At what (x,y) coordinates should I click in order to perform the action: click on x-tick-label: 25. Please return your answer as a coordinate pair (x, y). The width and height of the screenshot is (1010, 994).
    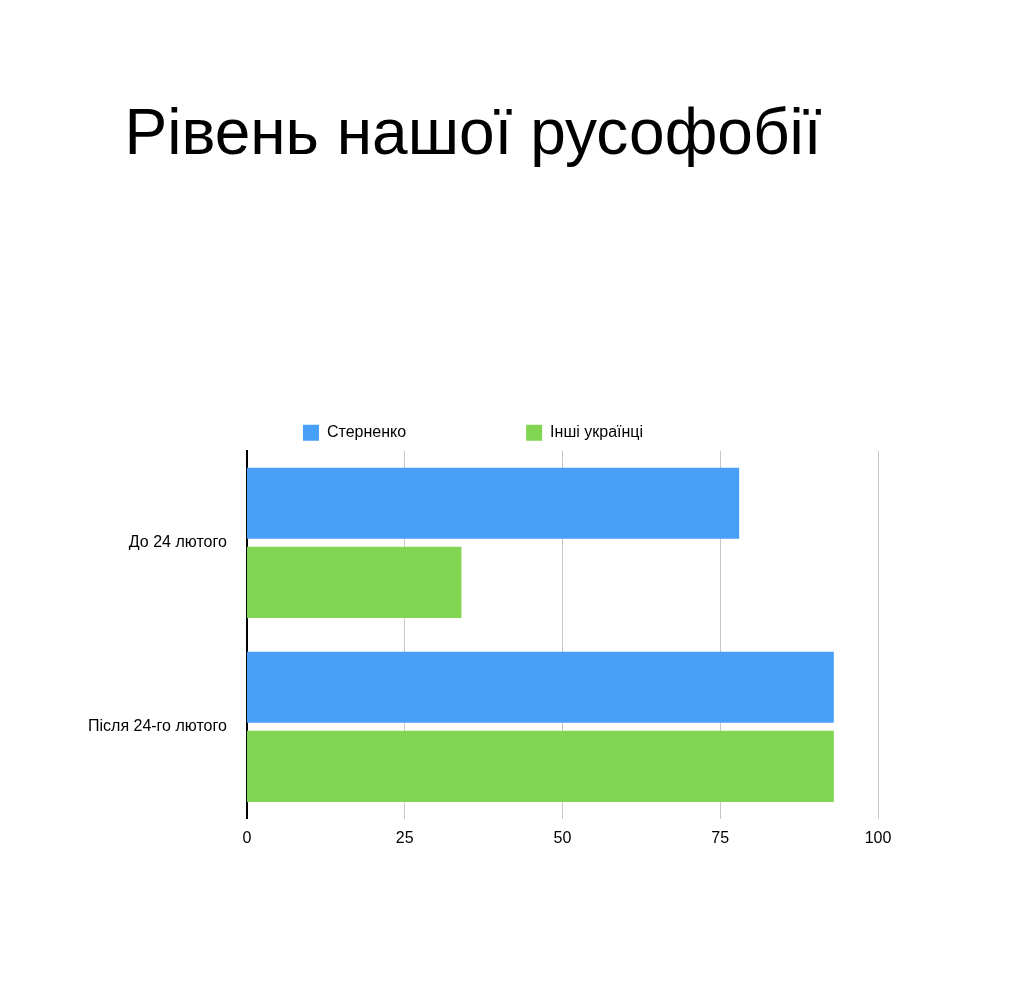
    Looking at the image, I should click on (404, 837).